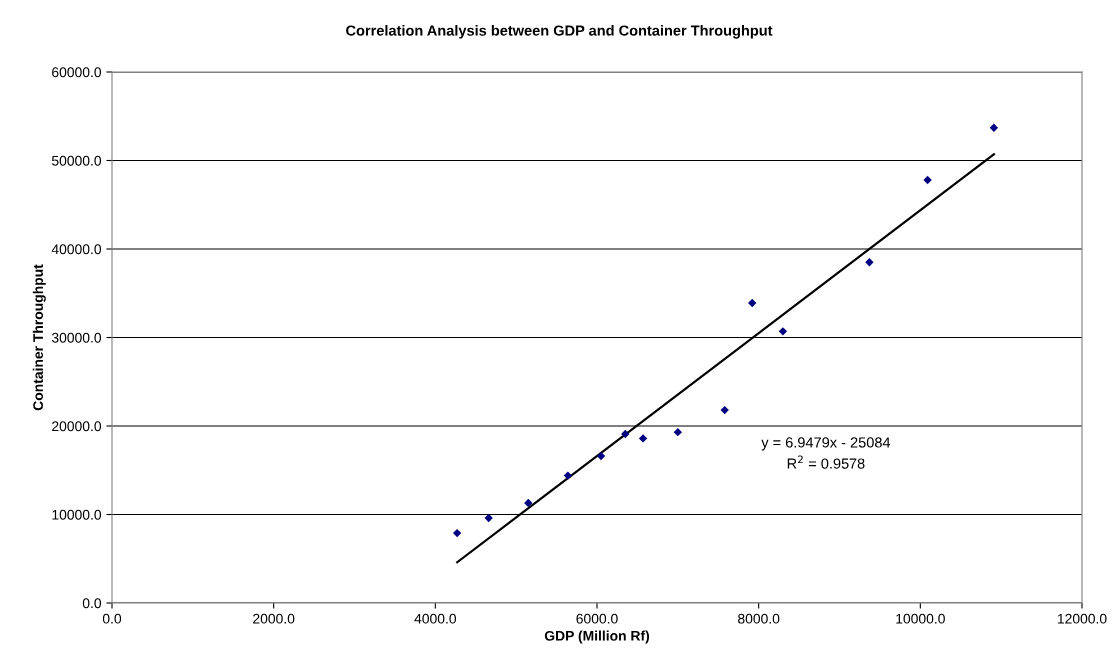 This screenshot has height=659, width=1118. I want to click on y-tick-label: 30000.0, so click(76, 337).